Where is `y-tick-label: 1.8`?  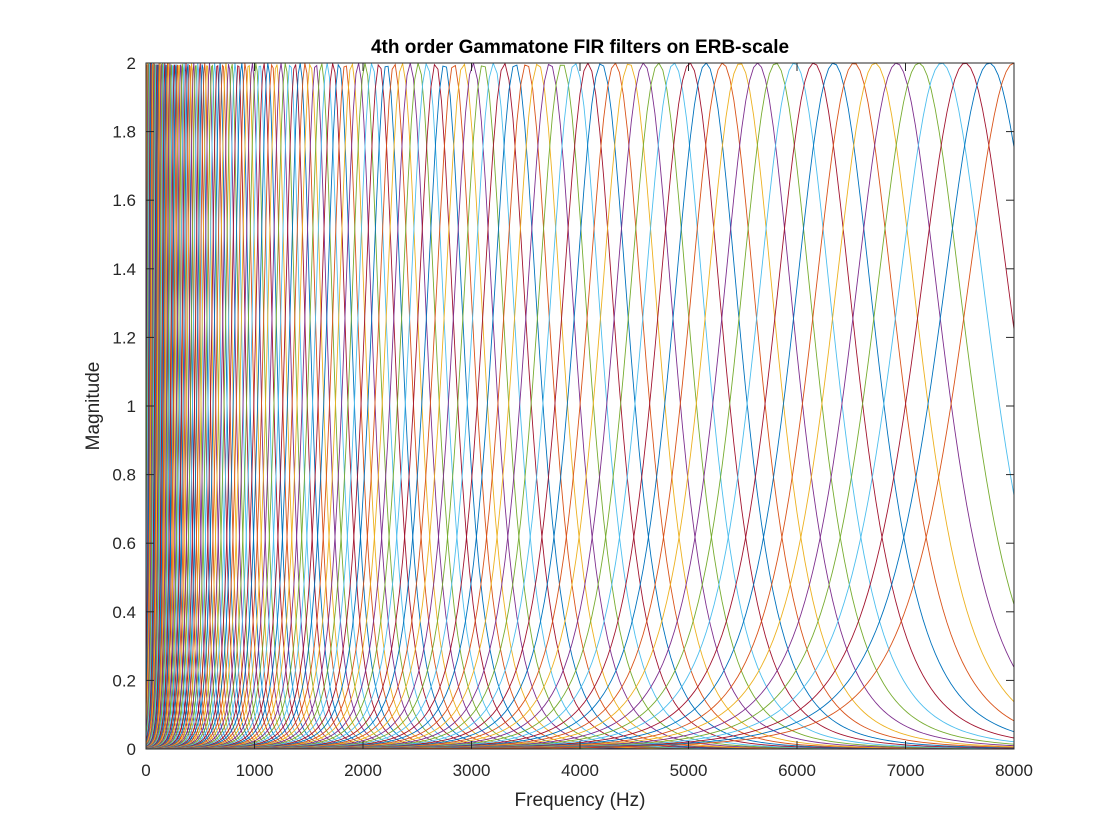
y-tick-label: 1.8 is located at coordinates (124, 132).